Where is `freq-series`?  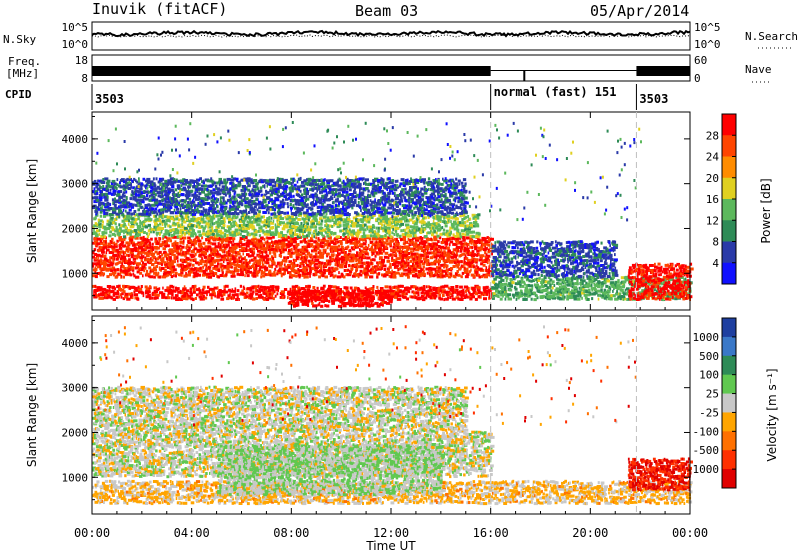
freq-series is located at coordinates (391, 73).